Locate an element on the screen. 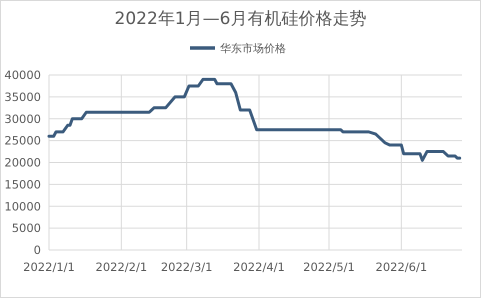 Image resolution: width=481 pixels, height=298 pixels. x-tick-label: 2022/2/1 is located at coordinates (122, 267).